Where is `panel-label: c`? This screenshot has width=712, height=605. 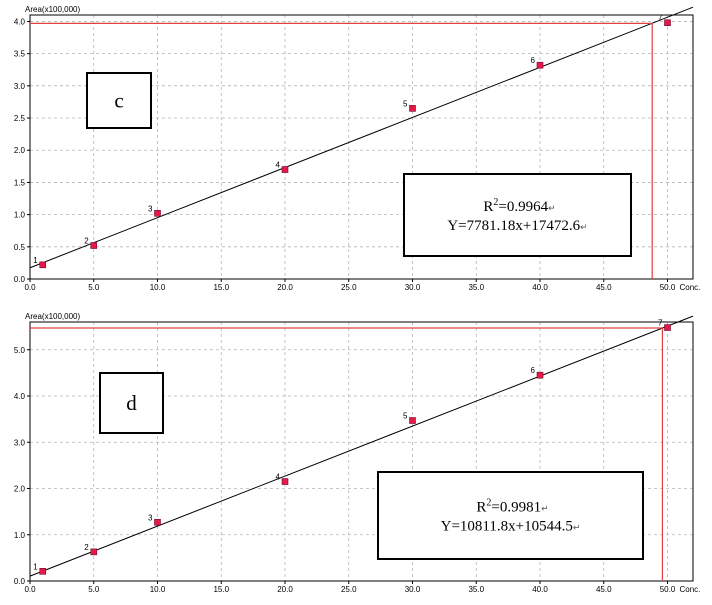 panel-label: c is located at coordinates (118, 101).